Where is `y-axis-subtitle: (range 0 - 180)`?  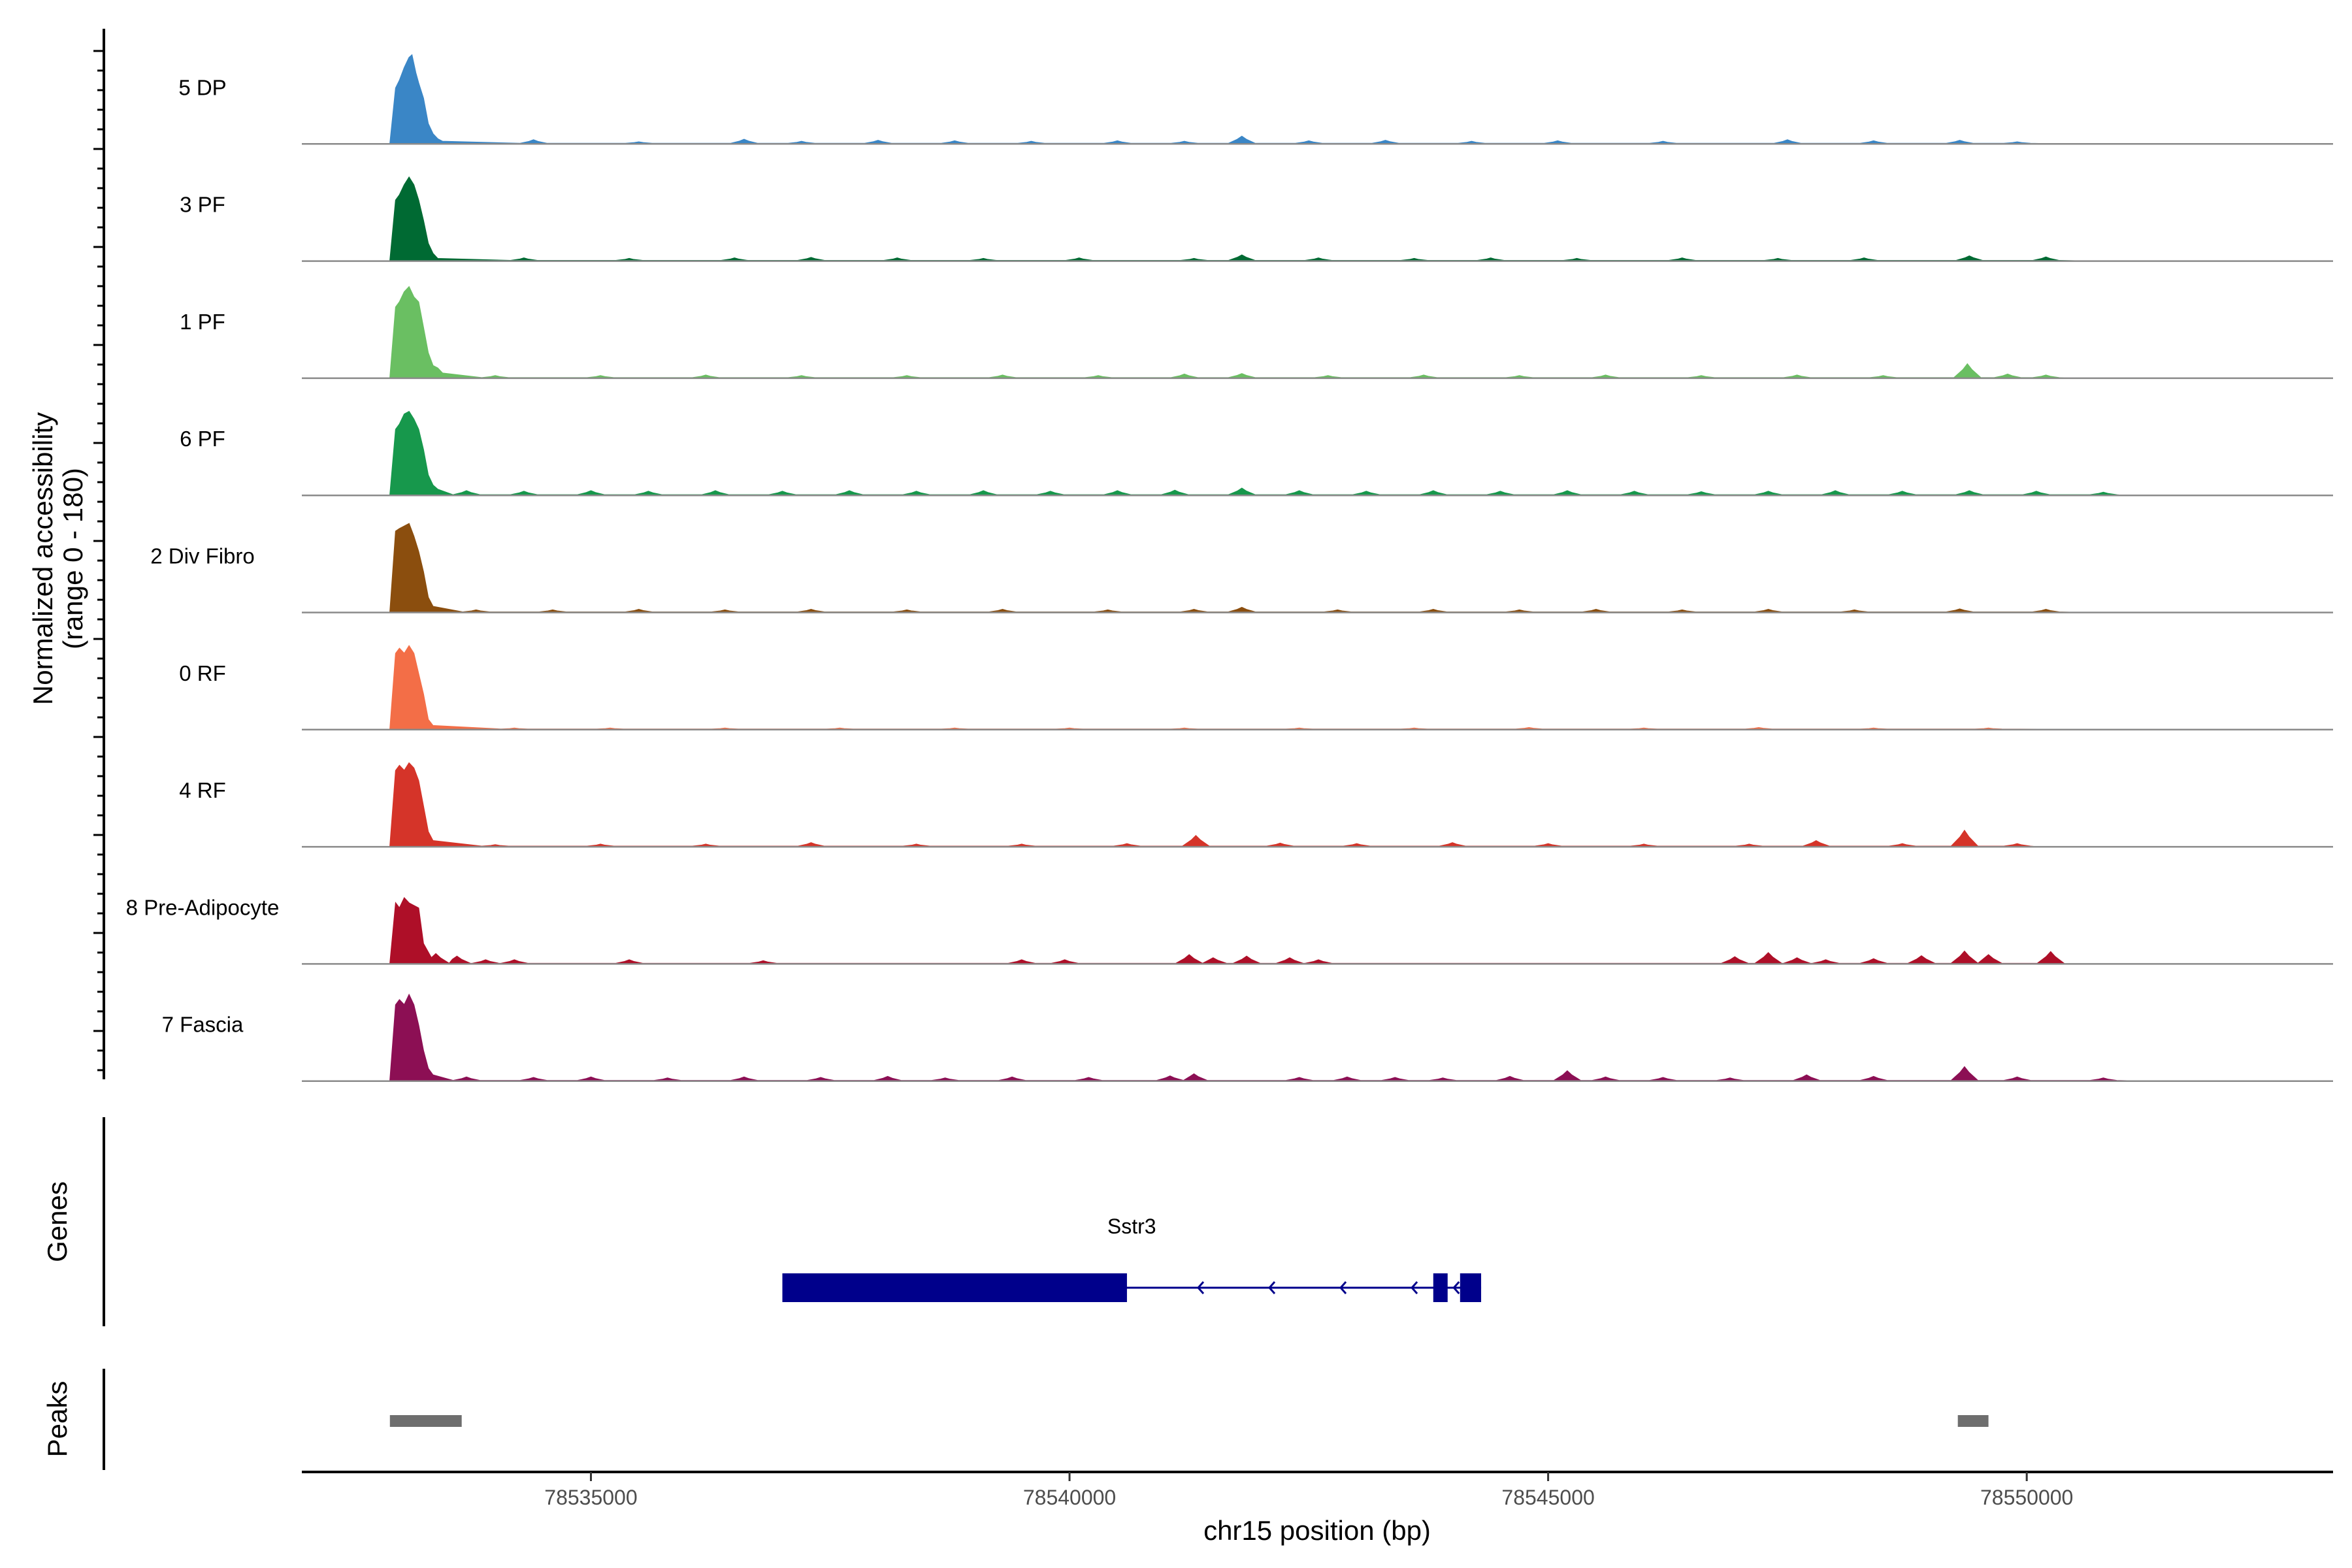 y-axis-subtitle: (range 0 - 180) is located at coordinates (72, 558).